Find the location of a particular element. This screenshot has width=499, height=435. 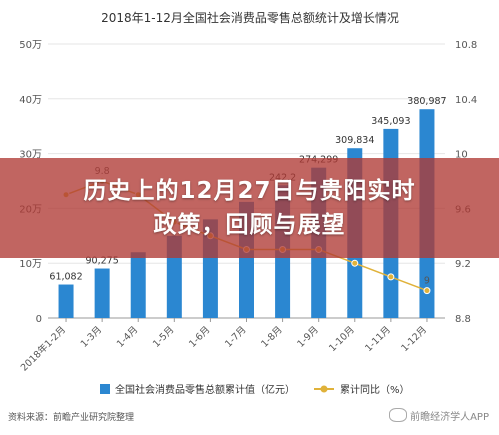

bar-value-label: 309,834 is located at coordinates (354, 140).